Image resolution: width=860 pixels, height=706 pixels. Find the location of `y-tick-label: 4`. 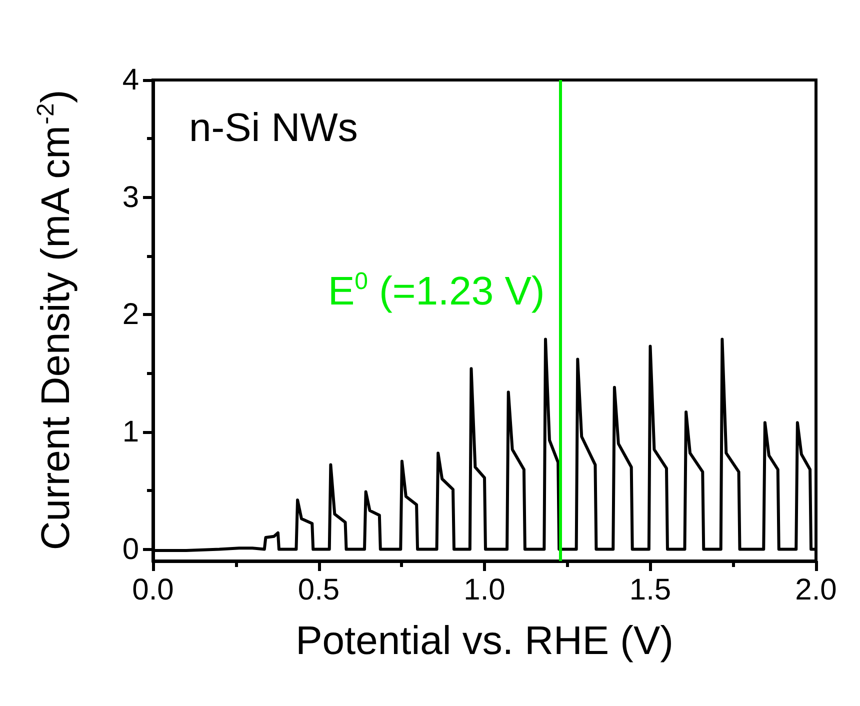

y-tick-label: 4 is located at coordinates (130, 80).